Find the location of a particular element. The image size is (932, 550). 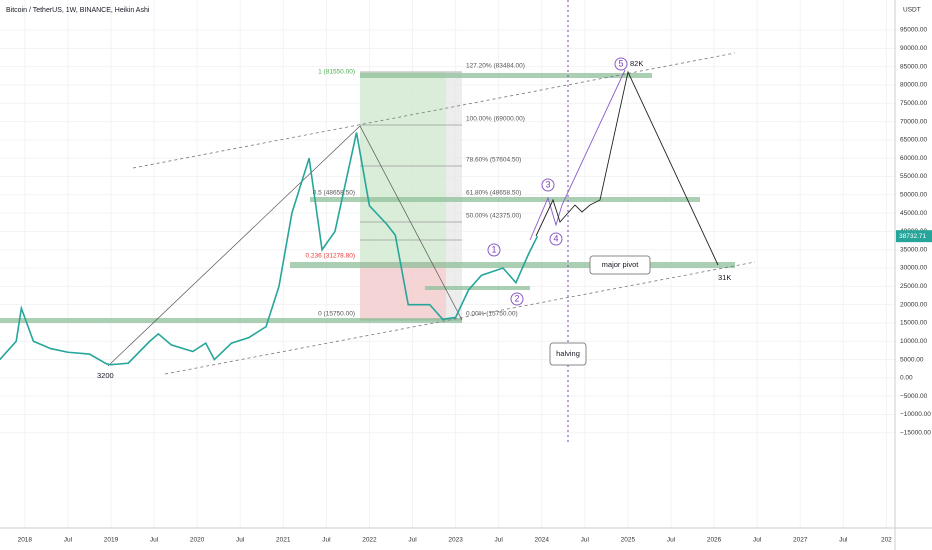

x-tick-label: 2026 is located at coordinates (714, 540).